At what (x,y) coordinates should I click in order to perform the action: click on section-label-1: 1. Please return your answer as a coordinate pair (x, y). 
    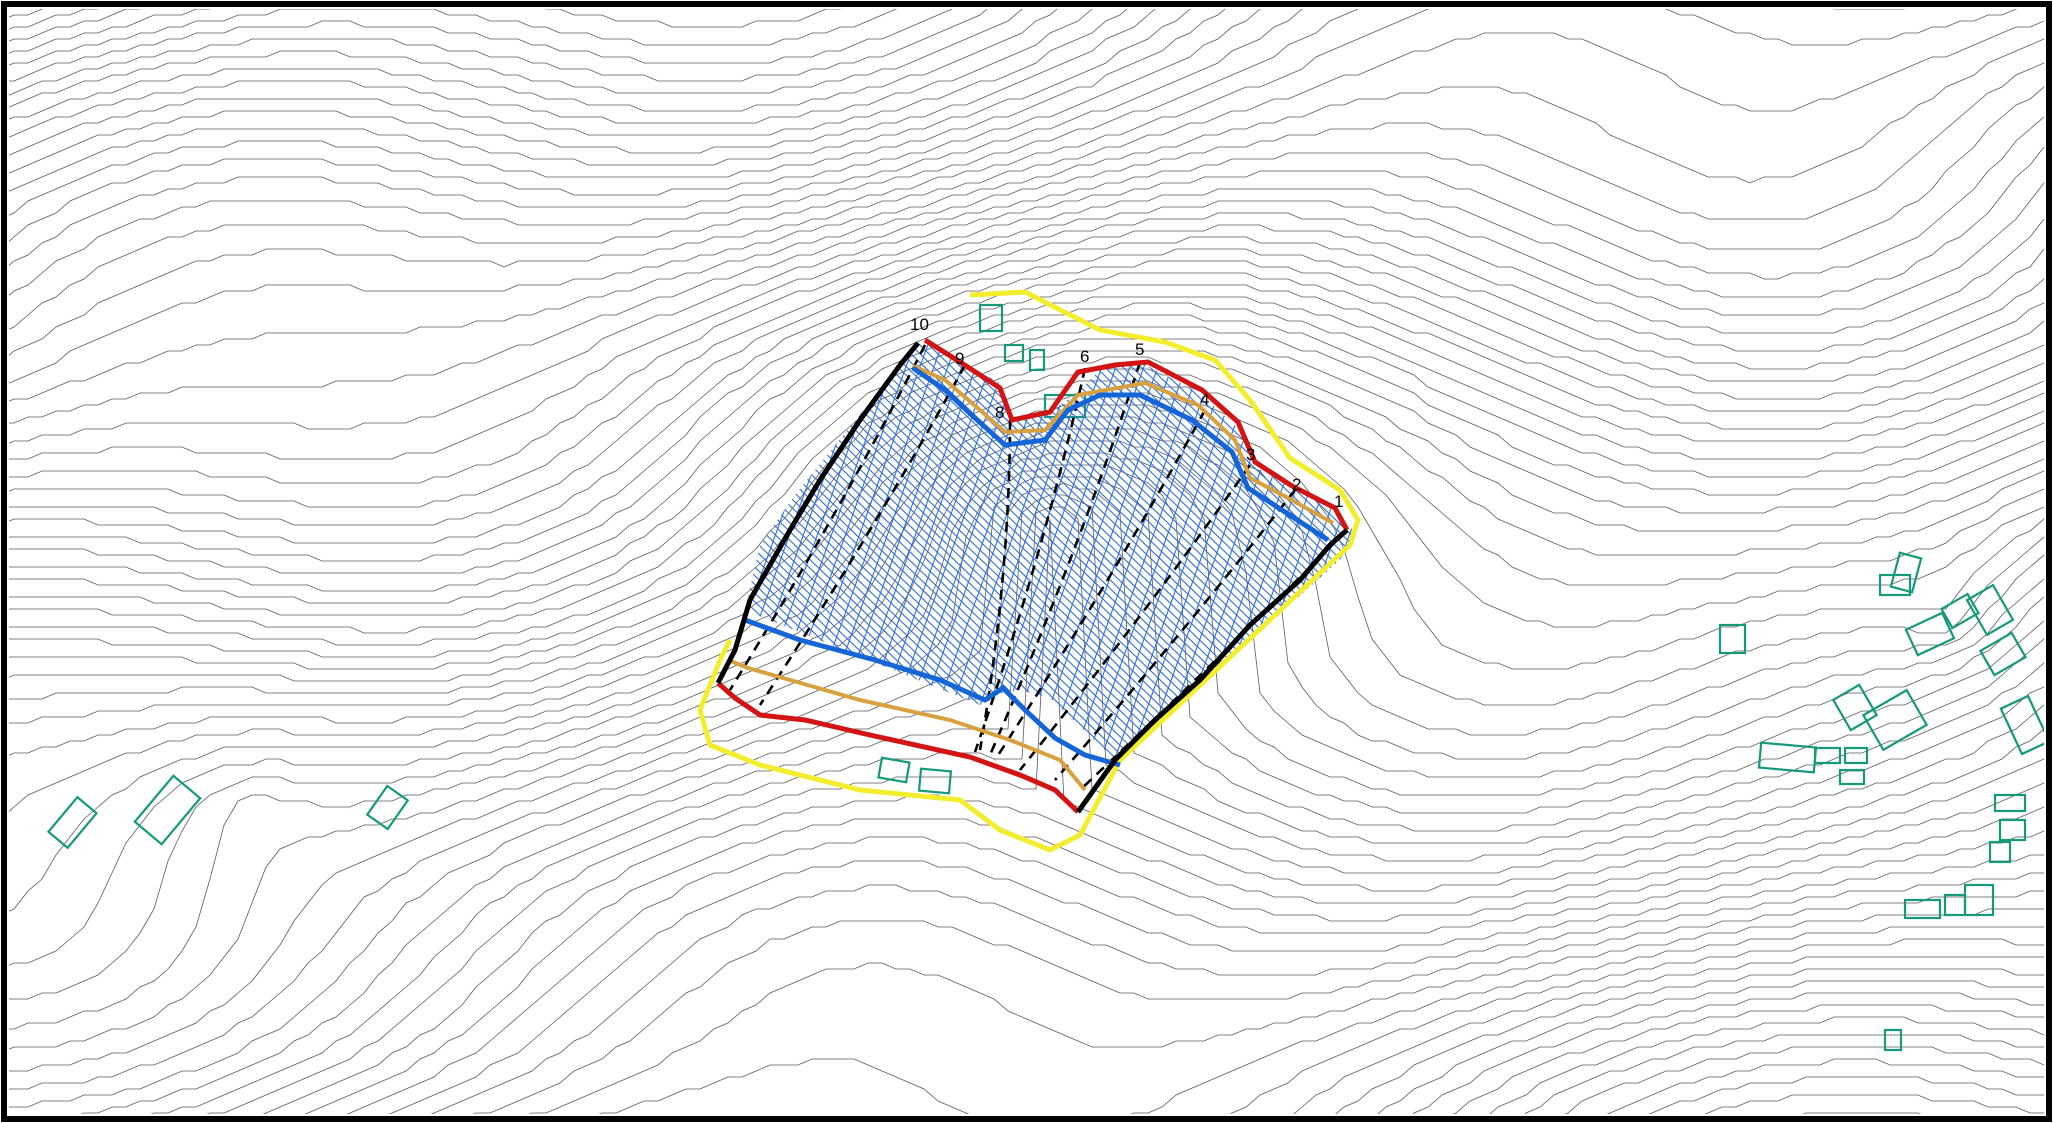
    Looking at the image, I should click on (1338, 501).